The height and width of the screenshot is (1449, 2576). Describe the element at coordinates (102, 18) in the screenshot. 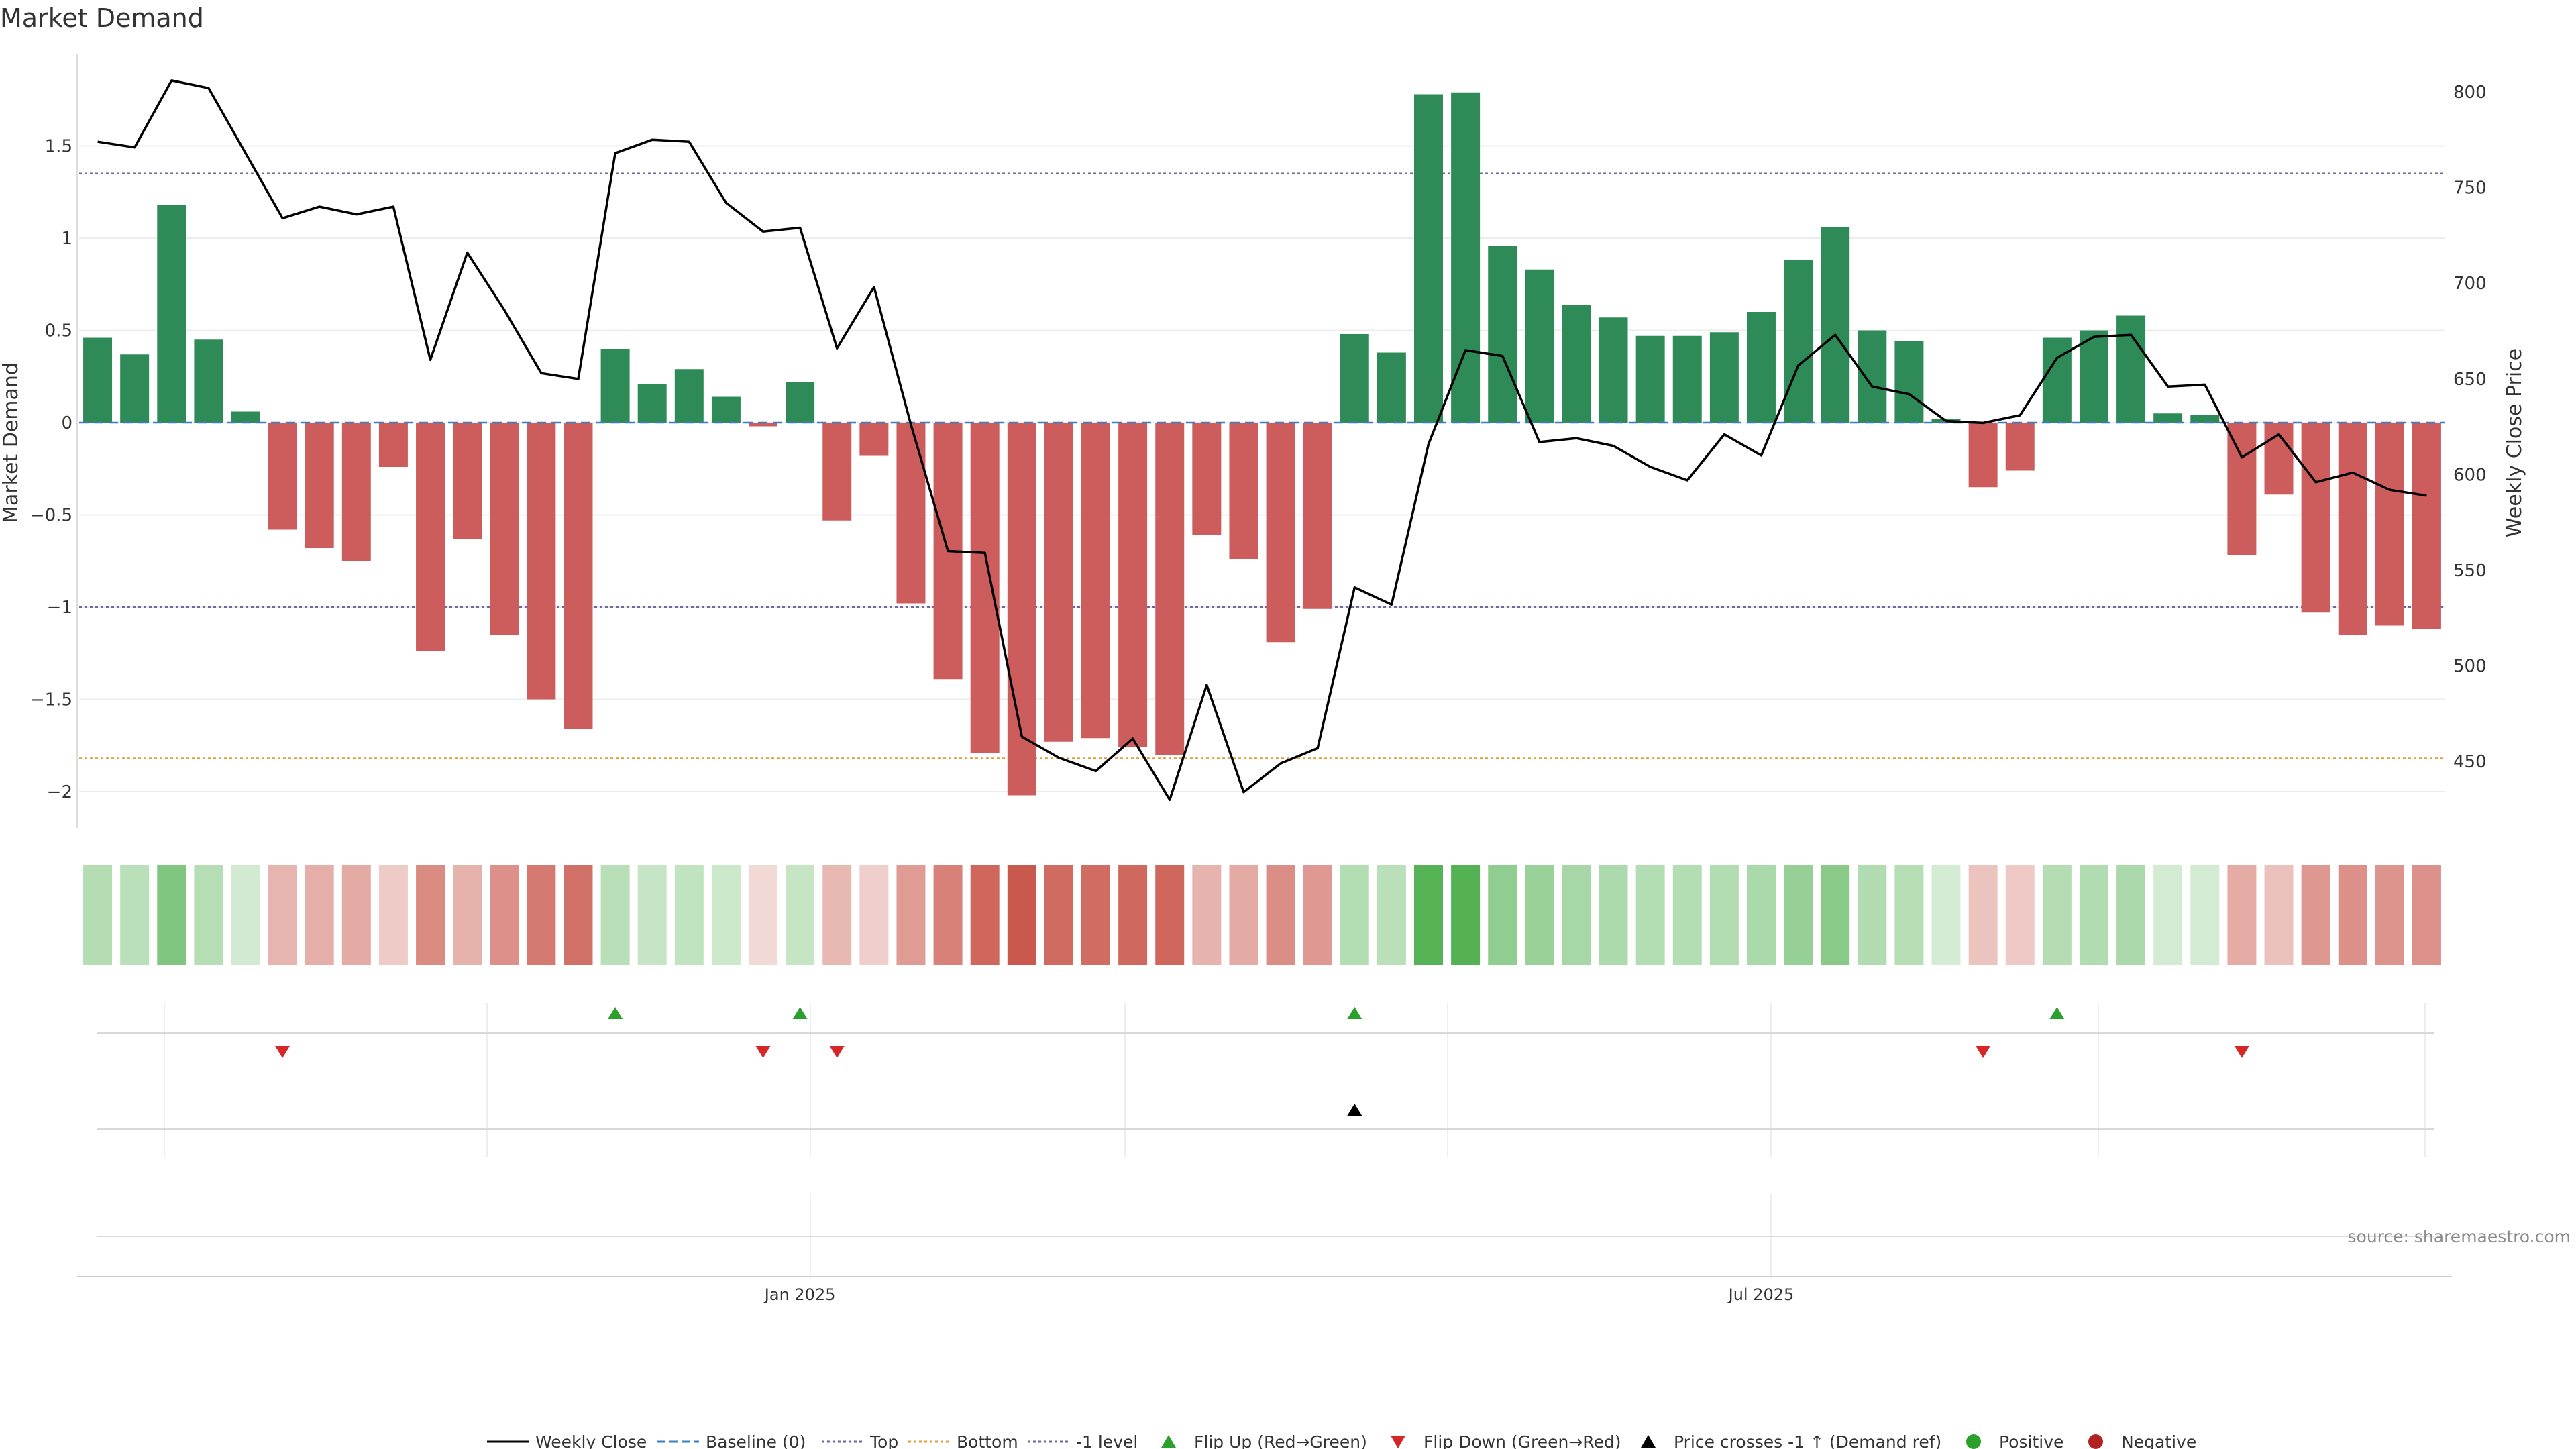

I see `chart-title: Market Demand` at that location.